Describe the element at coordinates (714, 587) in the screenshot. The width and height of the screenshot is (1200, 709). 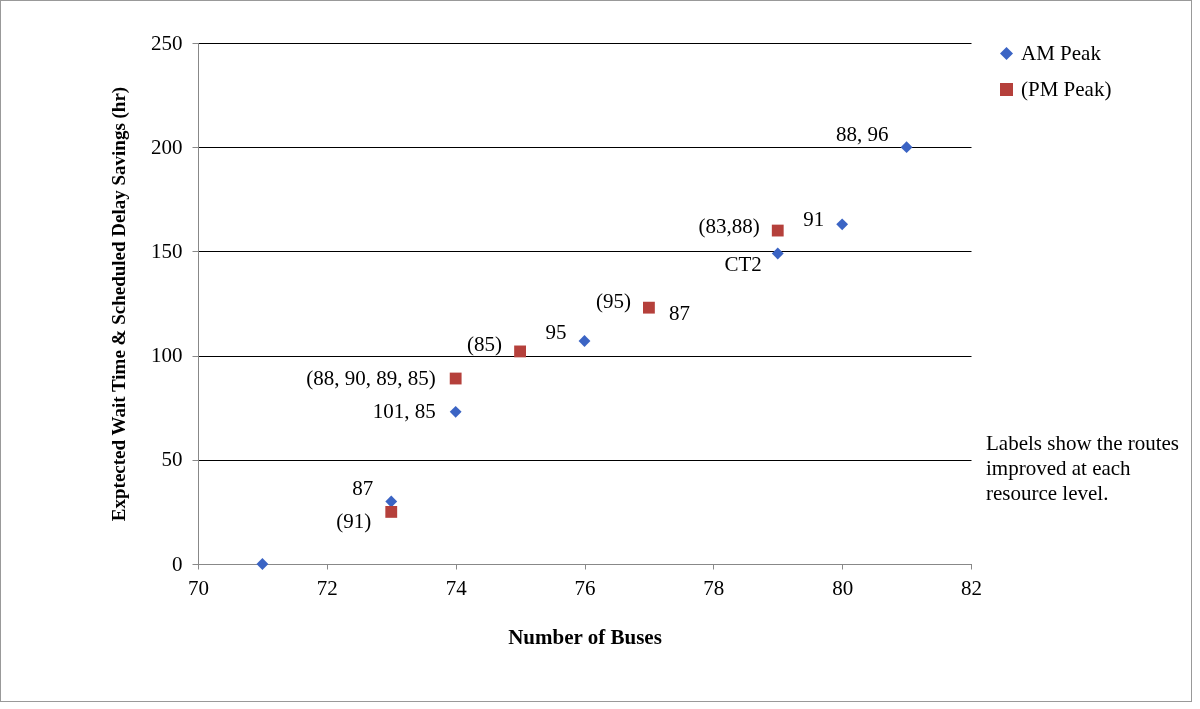
I see `x-tick-label: 78` at that location.